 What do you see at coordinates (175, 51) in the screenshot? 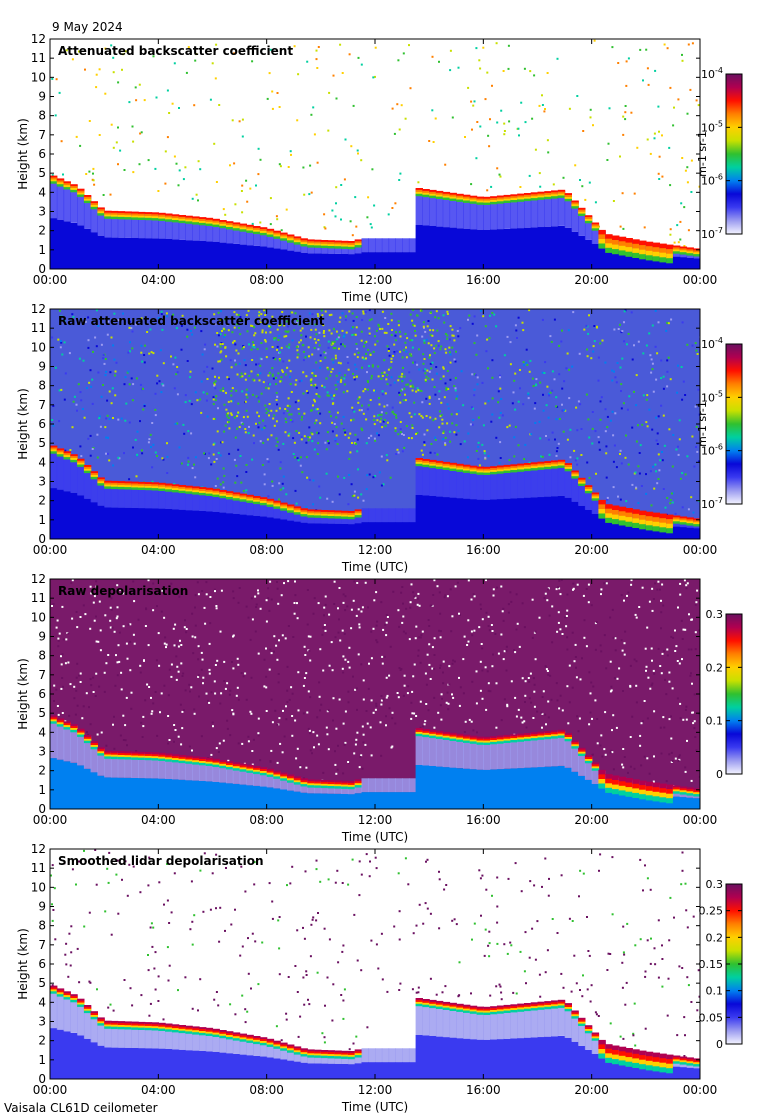
I see `panel-title: Attenuated backscatter coefficient` at bounding box center [175, 51].